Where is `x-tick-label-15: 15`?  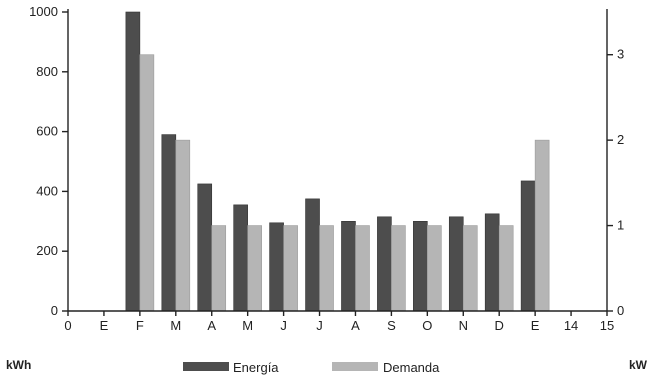
x-tick-label-15: 15 is located at coordinates (607, 325).